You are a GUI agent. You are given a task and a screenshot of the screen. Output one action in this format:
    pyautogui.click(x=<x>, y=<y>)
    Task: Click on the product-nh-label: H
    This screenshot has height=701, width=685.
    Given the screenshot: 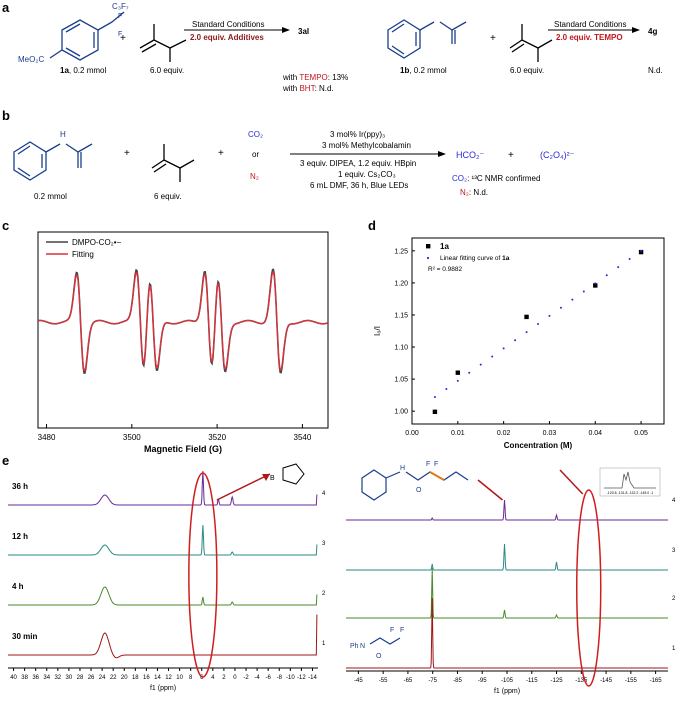 What is the action you would take?
    pyautogui.click(x=402, y=468)
    